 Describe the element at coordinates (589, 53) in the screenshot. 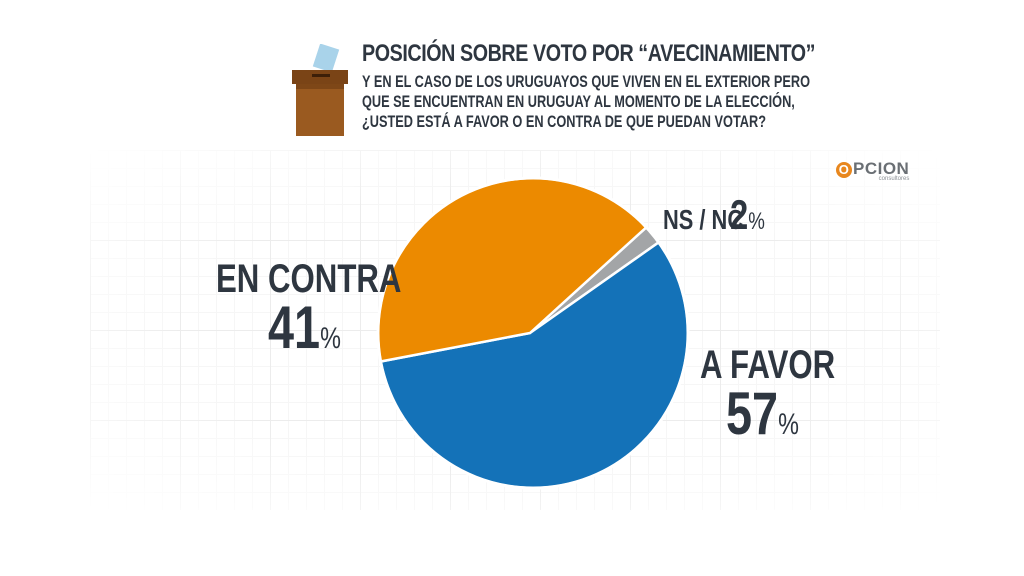

I see `page-title: POSICIÓN SOBRE VOTO POR “AVECINAMIENTO”` at that location.